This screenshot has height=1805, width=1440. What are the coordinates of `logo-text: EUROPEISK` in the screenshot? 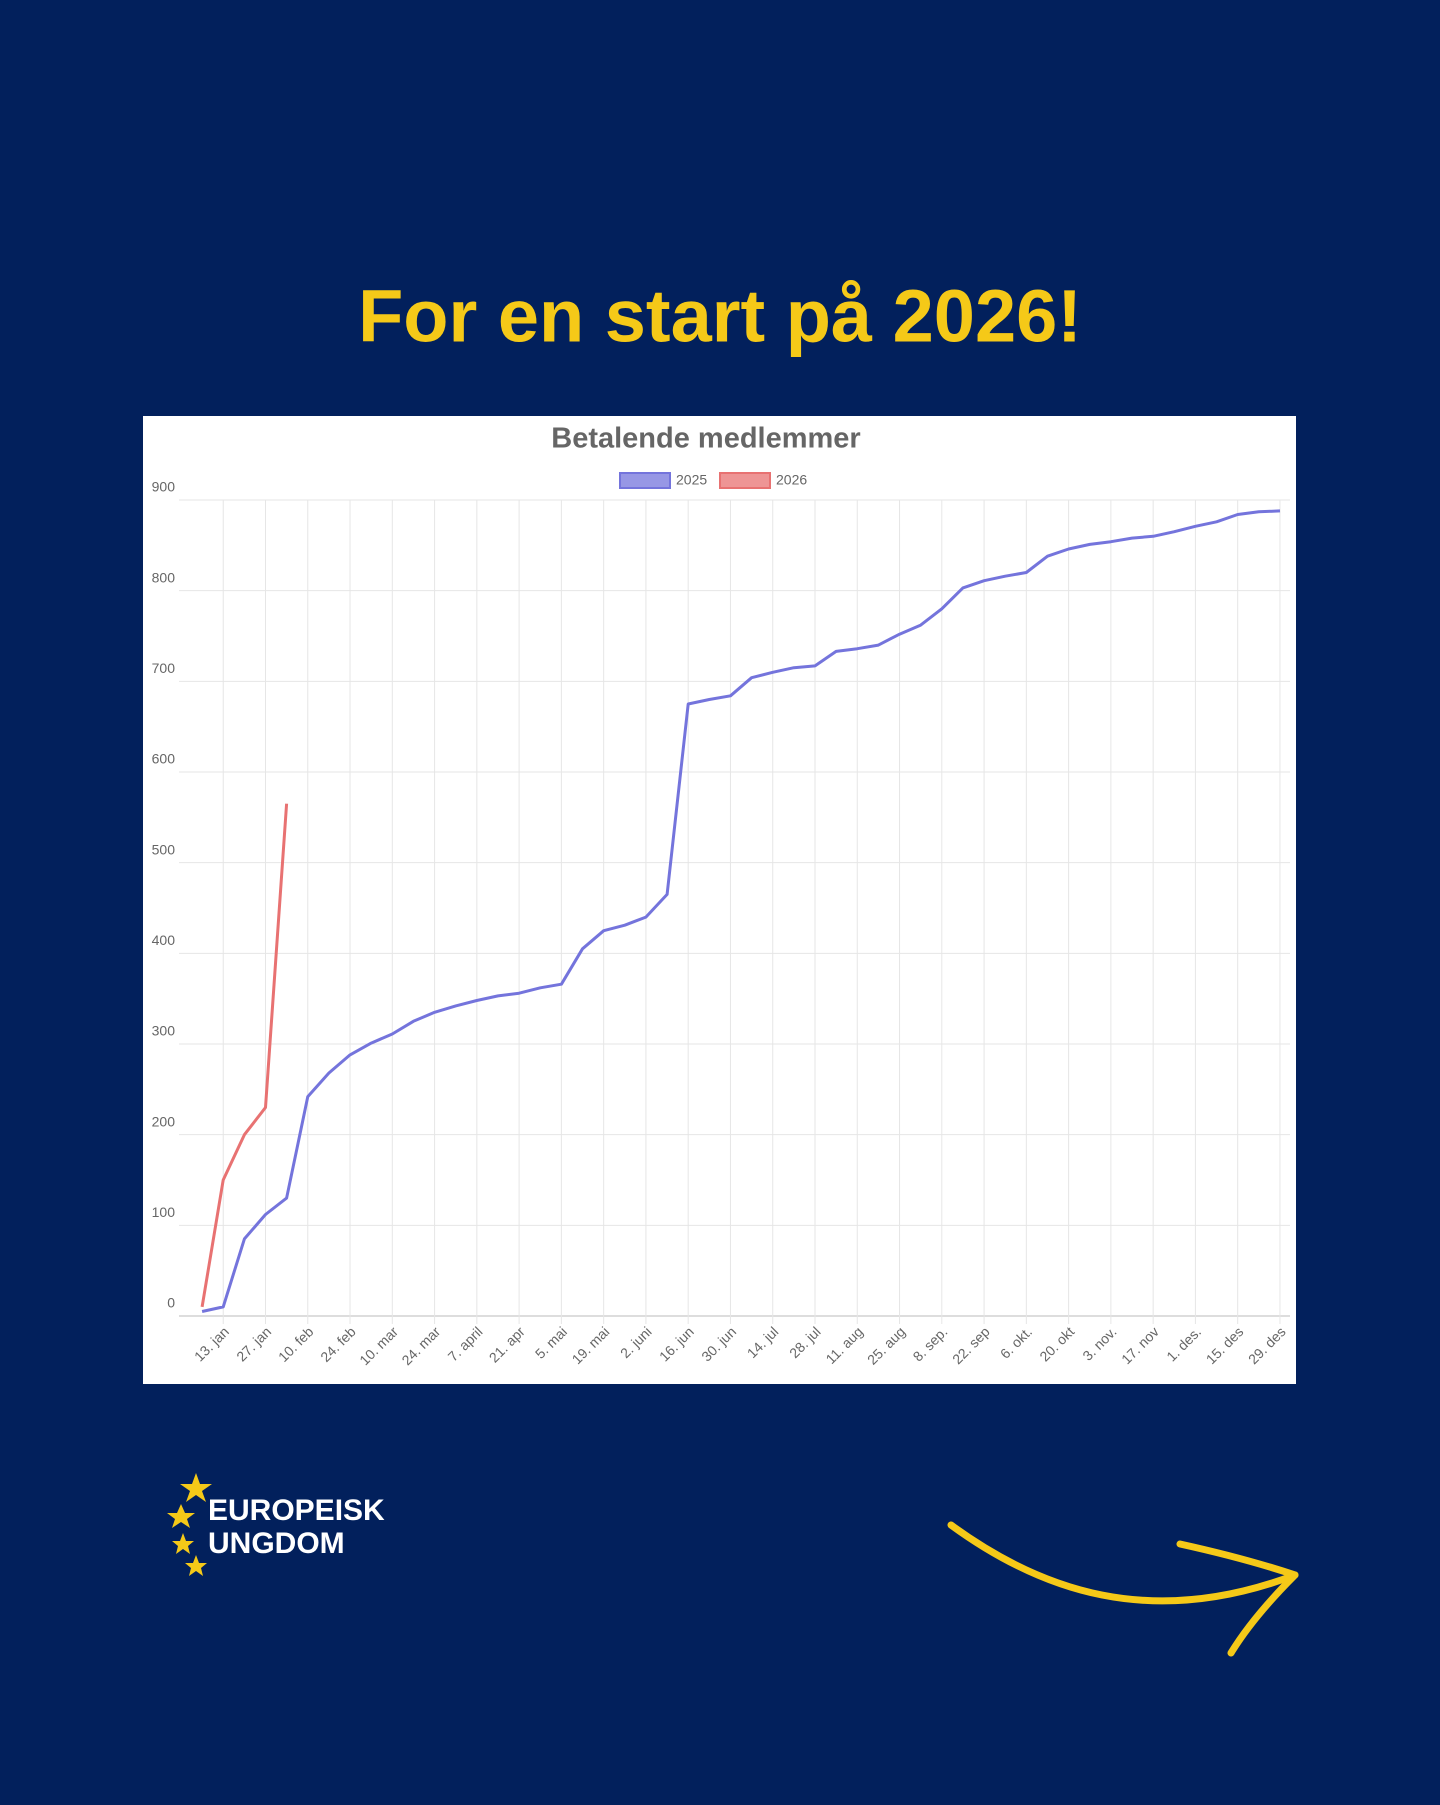 It's located at (296, 1510).